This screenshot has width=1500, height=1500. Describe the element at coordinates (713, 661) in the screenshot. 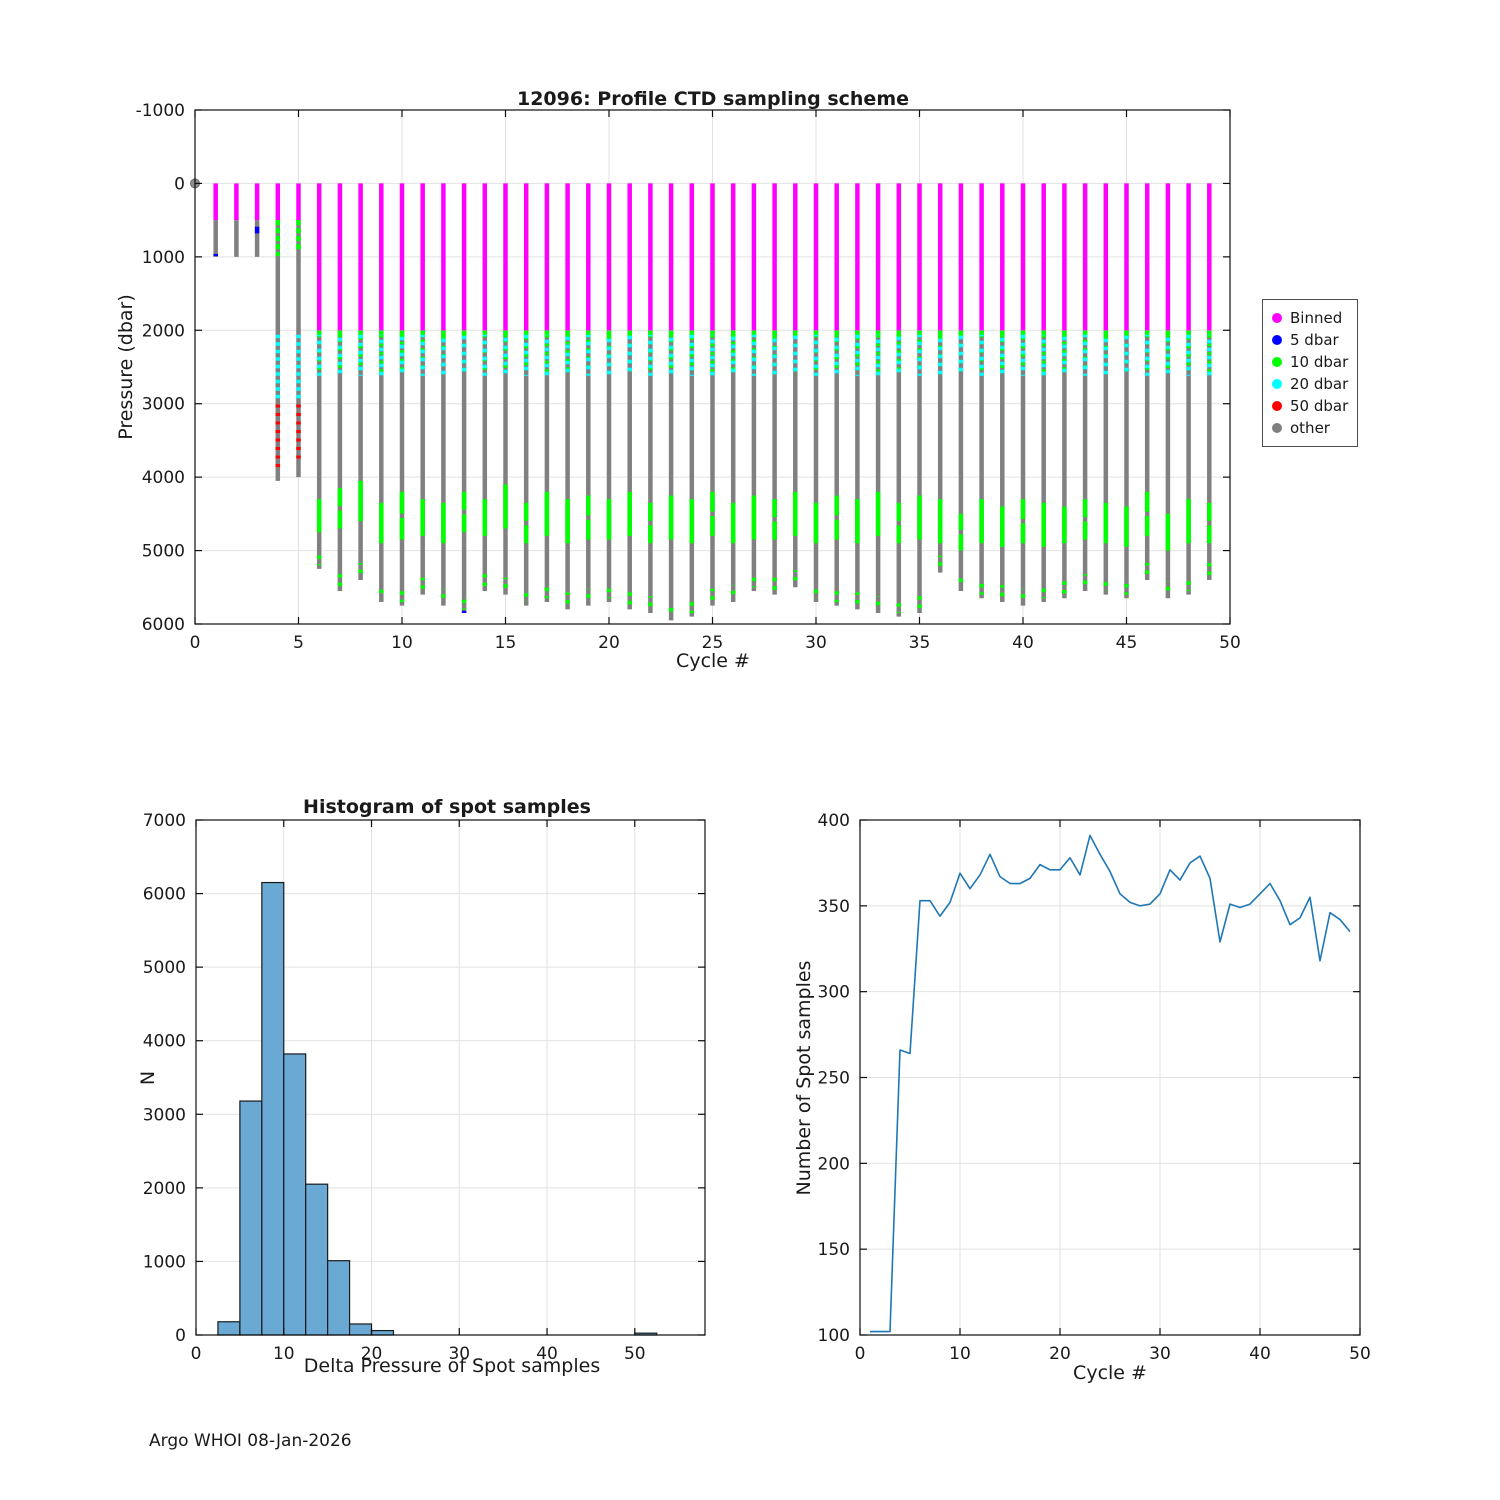

I see `top-chart-xlabel: Cycle #` at that location.